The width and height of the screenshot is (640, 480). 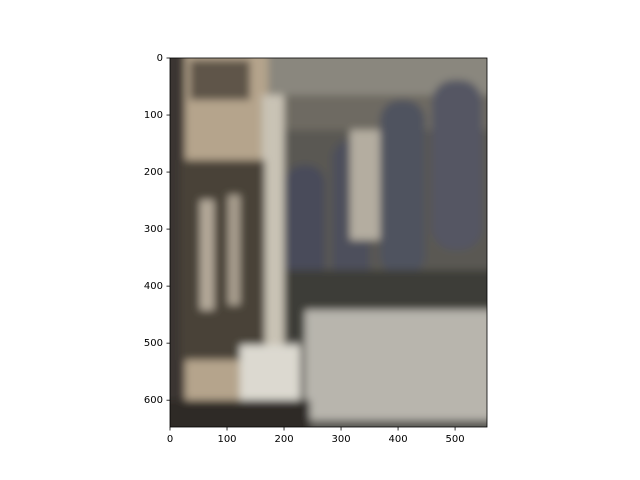 I want to click on y-tick-label: 600, so click(x=153, y=400).